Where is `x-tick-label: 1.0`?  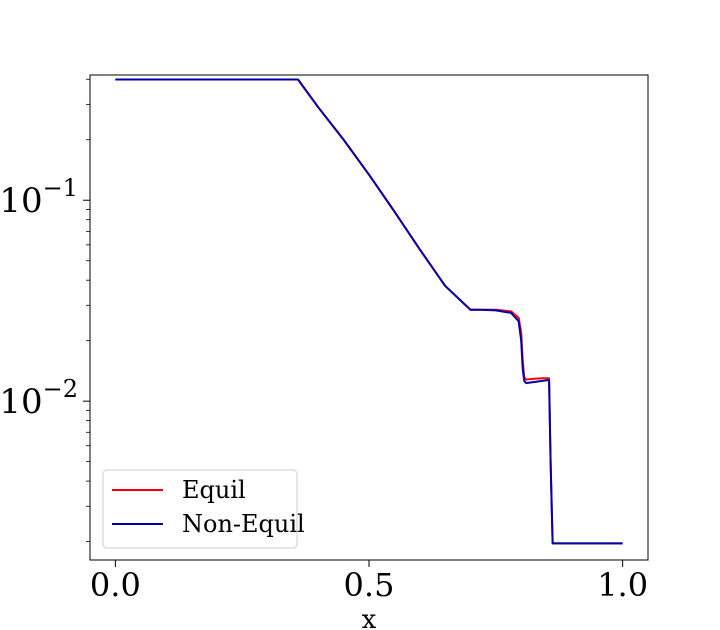
x-tick-label: 1.0 is located at coordinates (622, 585).